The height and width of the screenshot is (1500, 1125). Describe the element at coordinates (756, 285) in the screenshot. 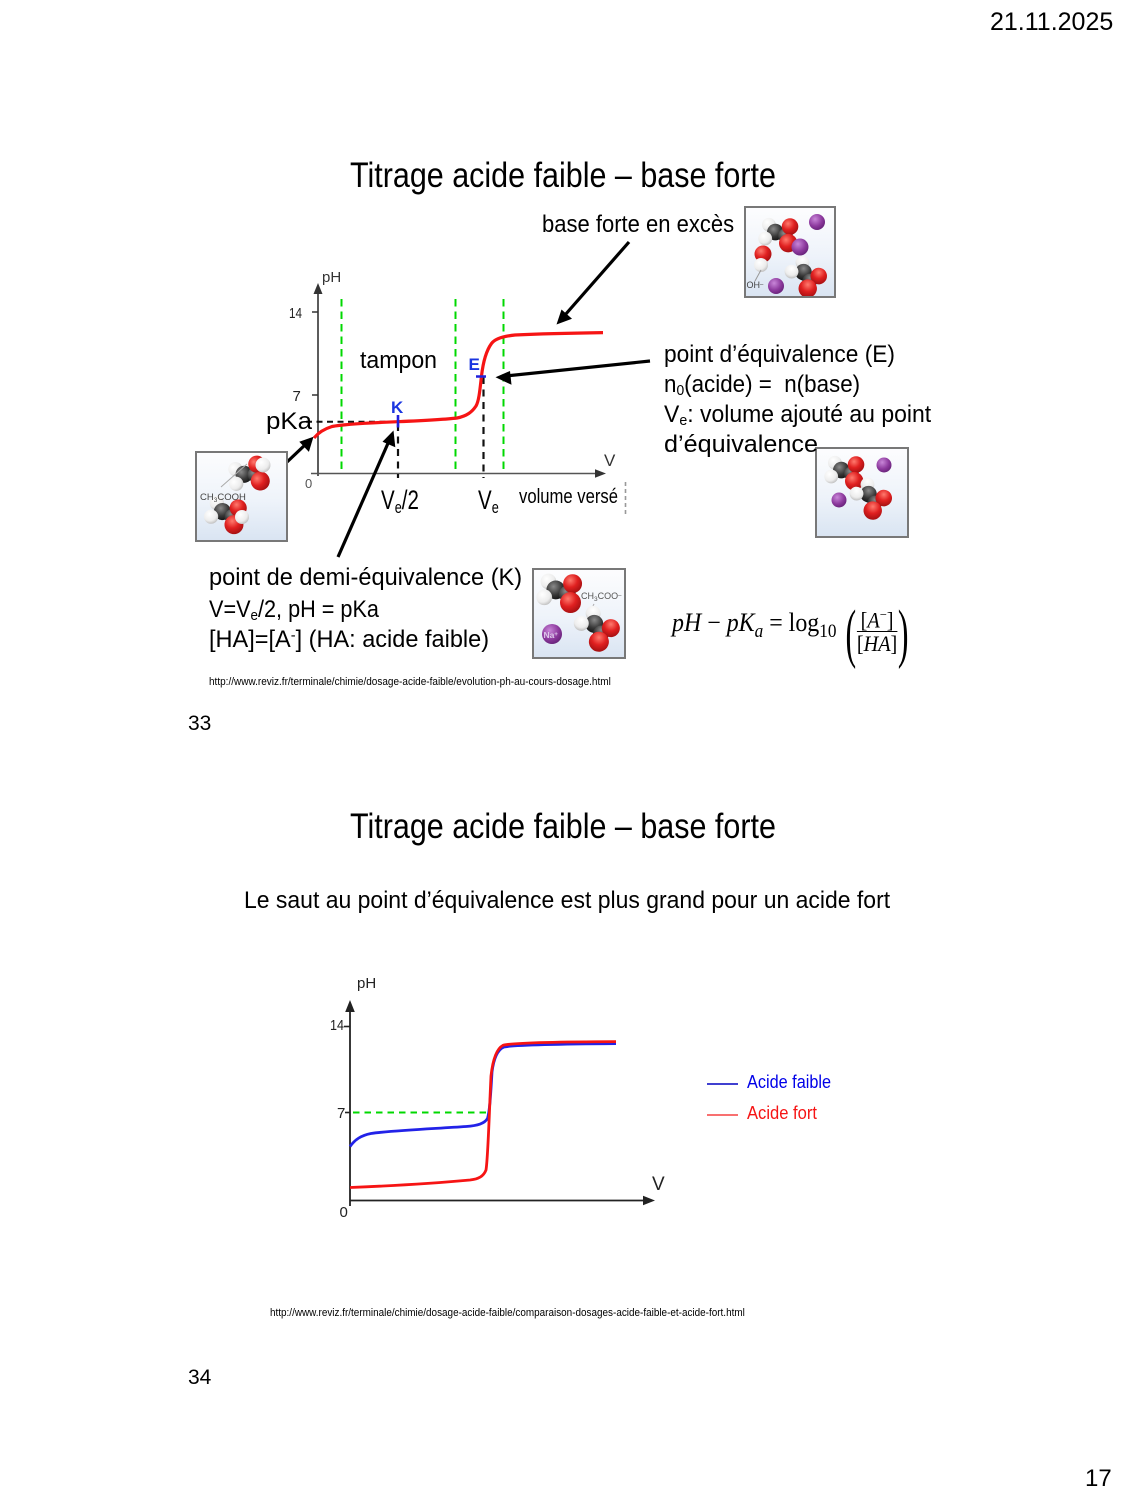

I see `svg-text: OH–` at that location.